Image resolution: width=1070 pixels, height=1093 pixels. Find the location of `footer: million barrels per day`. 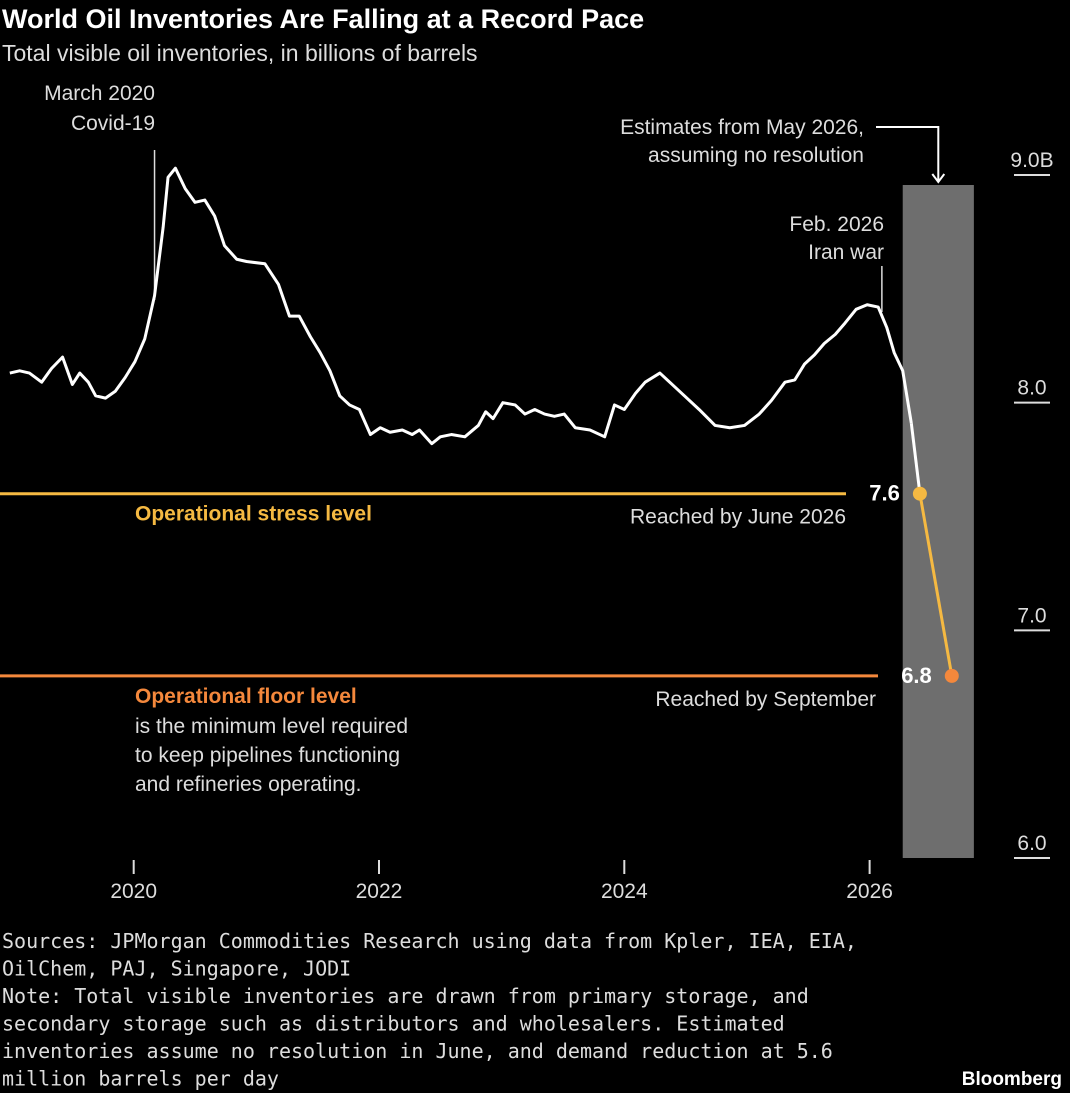

footer: million barrels per day is located at coordinates (140, 1079).